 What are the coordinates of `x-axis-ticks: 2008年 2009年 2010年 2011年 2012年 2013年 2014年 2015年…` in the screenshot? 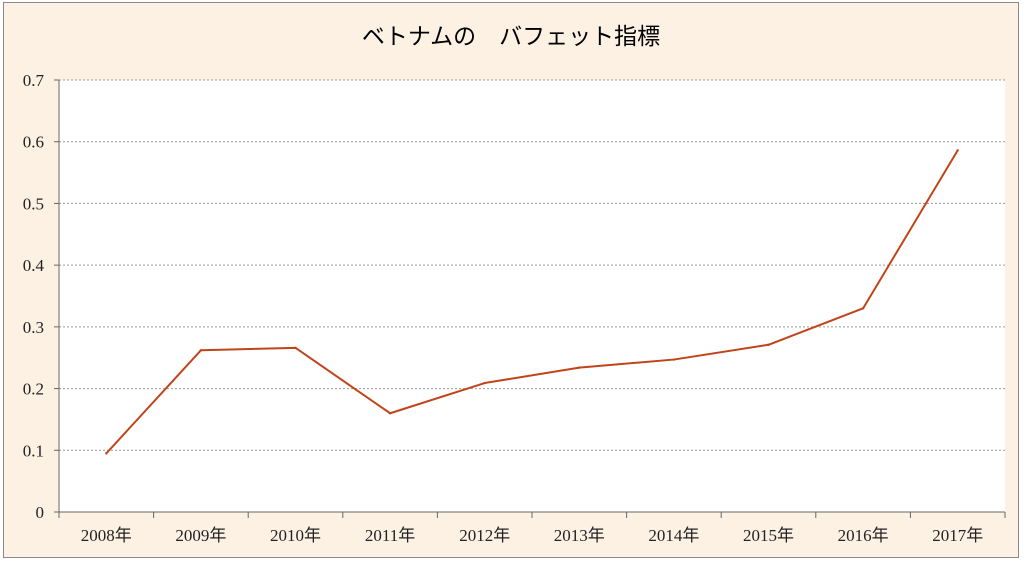 It's located at (532, 528).